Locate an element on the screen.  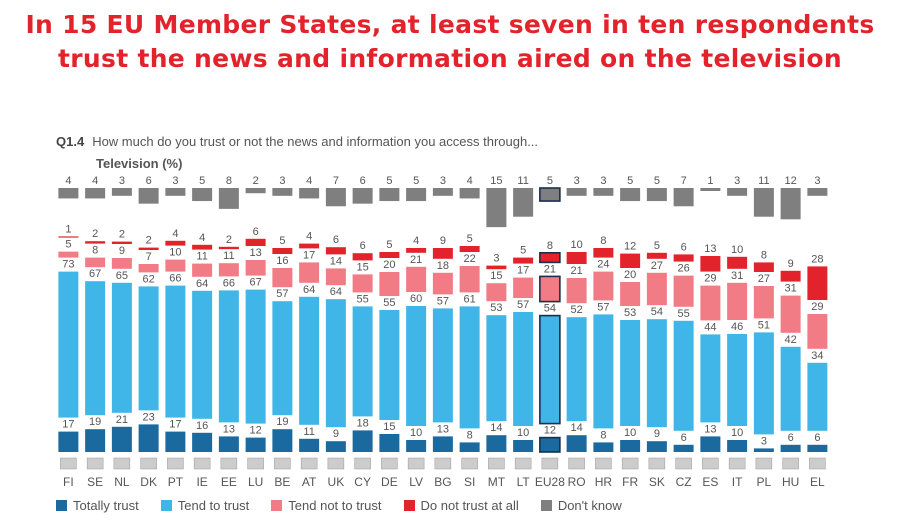
bar-dont-know-ie is located at coordinates (202, 195).